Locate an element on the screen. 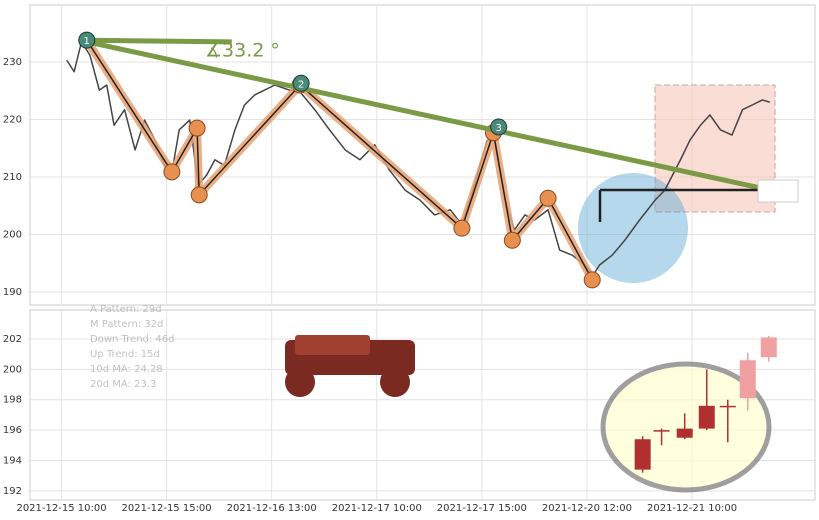 The image size is (819, 520). icon-box is located at coordinates (778, 191).